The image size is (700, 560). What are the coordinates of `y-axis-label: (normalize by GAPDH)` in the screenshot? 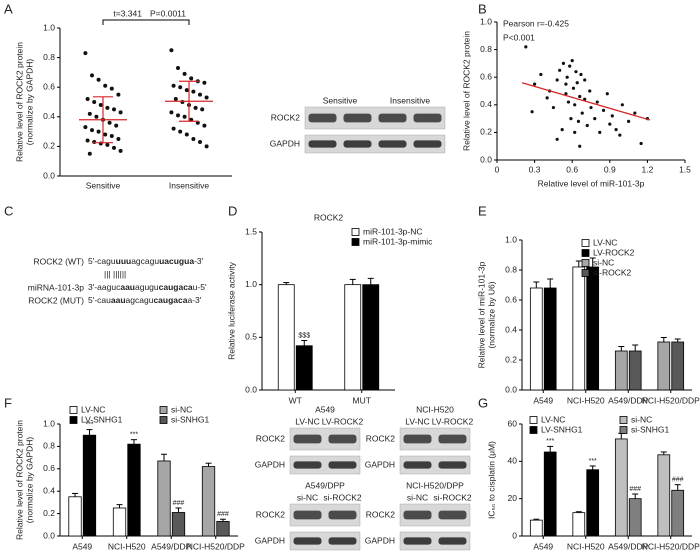 It's located at (29, 102).